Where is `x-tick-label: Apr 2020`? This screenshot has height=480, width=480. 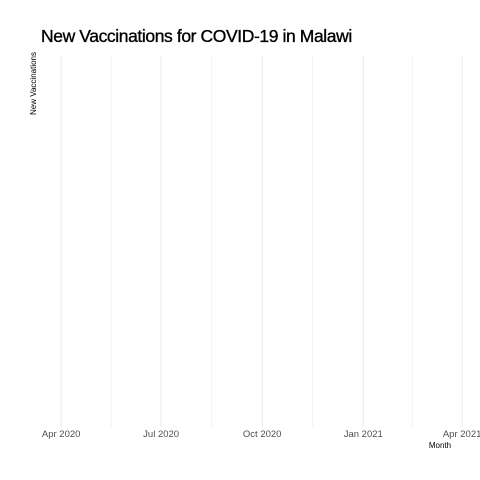 x-tick-label: Apr 2020 is located at coordinates (61, 434).